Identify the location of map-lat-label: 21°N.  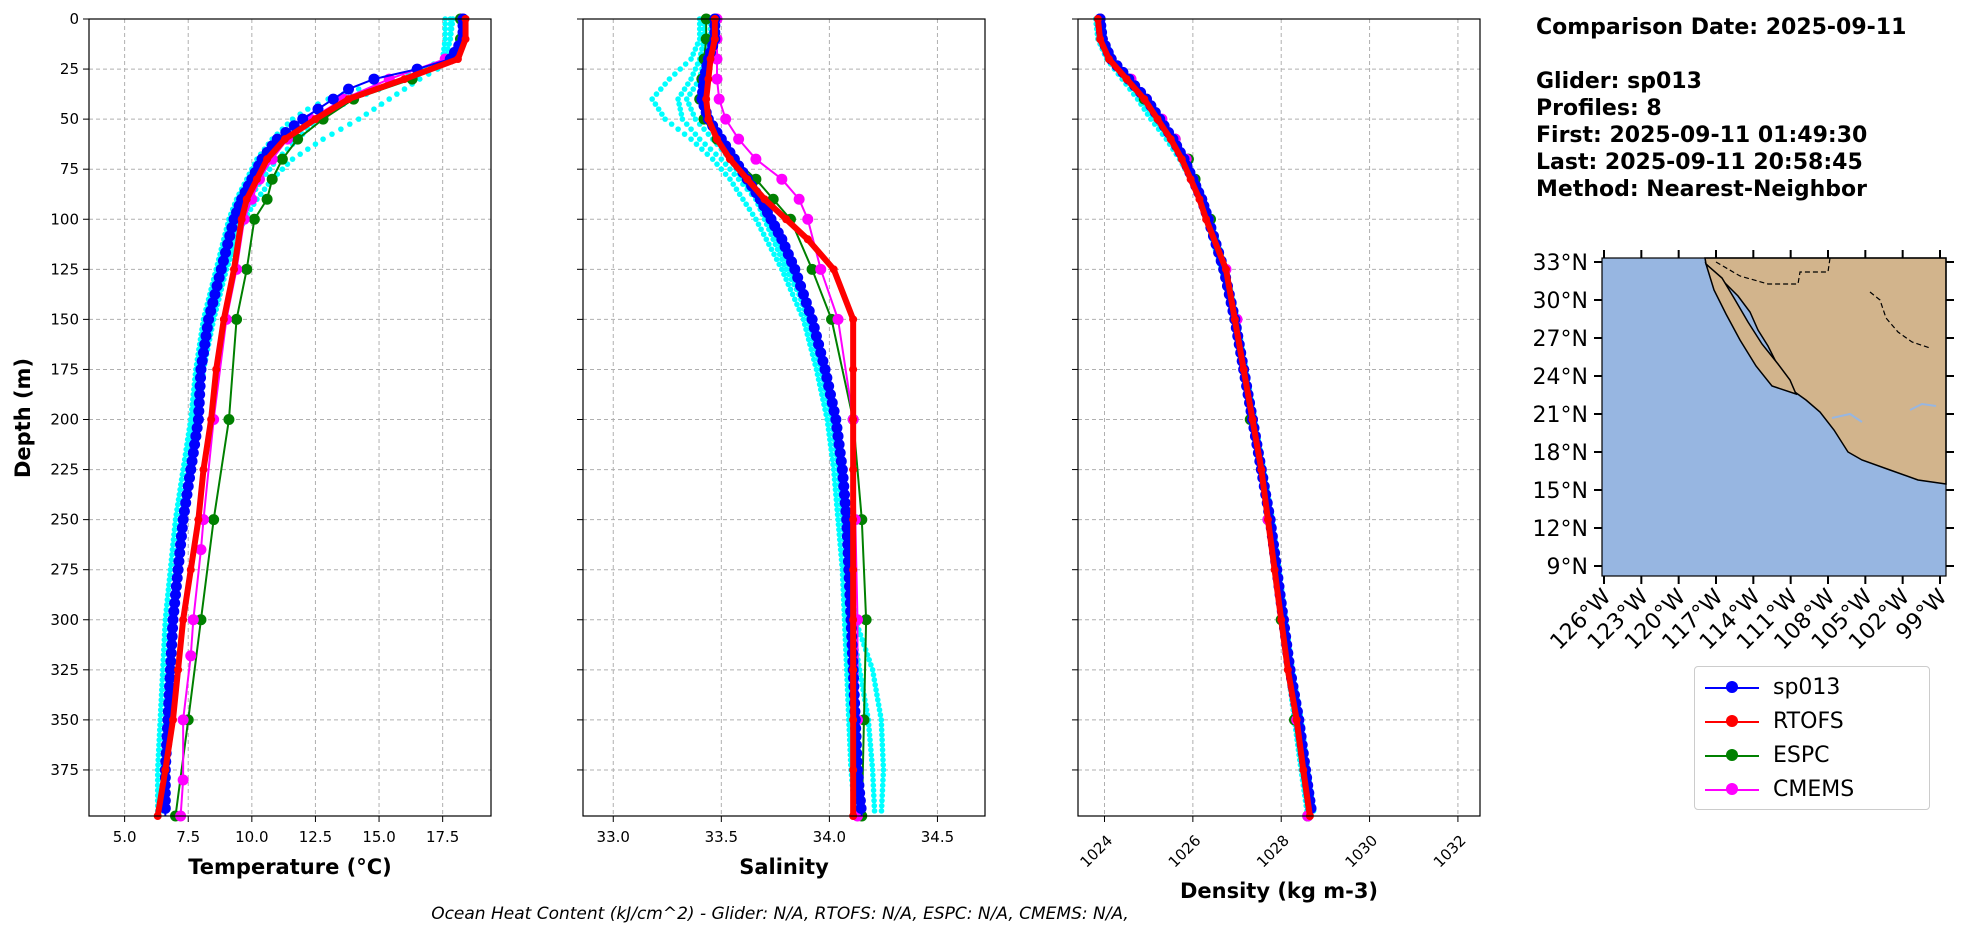
(1560, 415).